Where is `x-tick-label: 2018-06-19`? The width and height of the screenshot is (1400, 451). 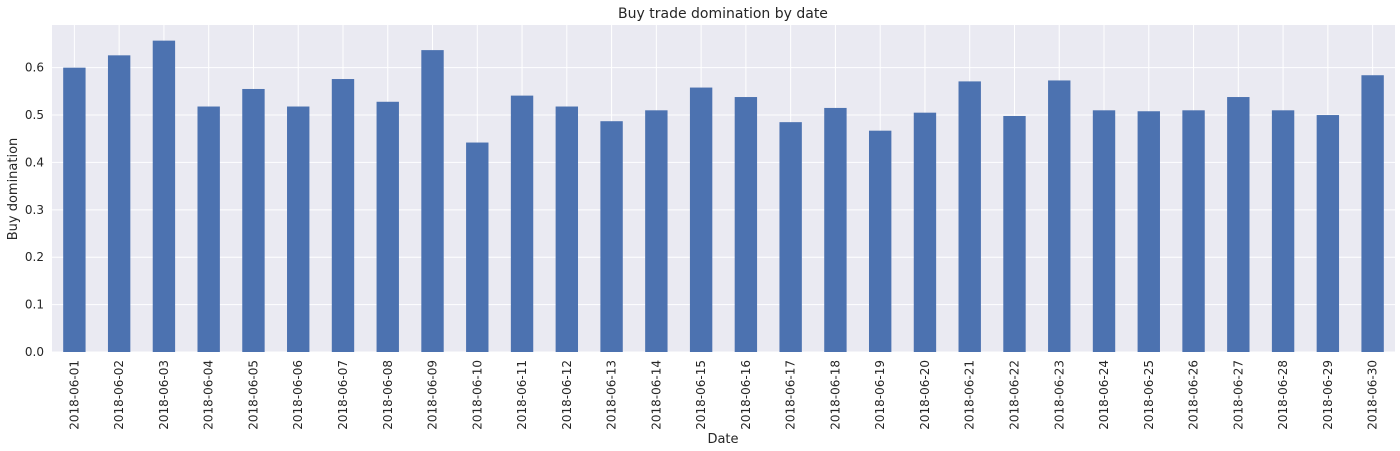
x-tick-label: 2018-06-19 is located at coordinates (880, 395).